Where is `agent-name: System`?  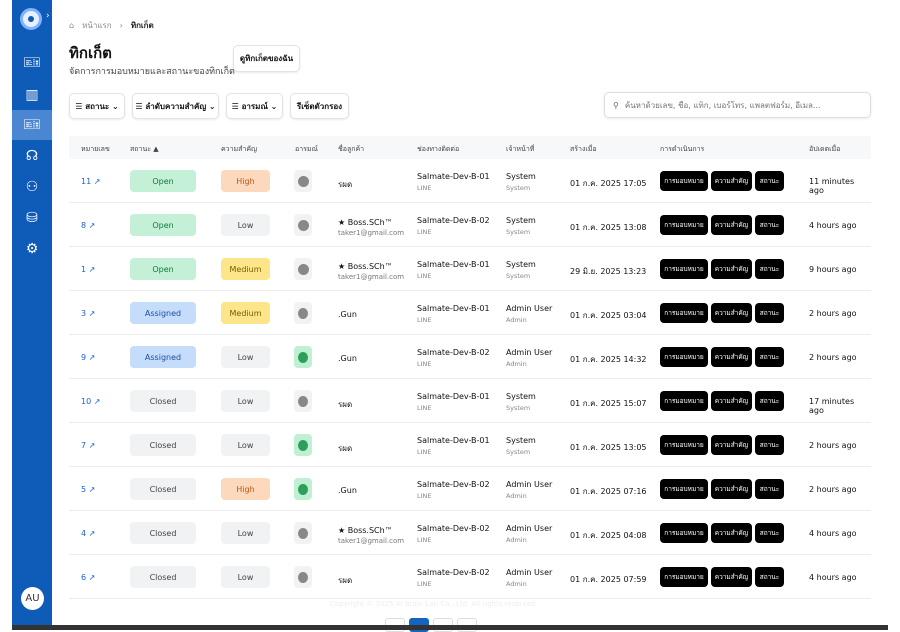 agent-name: System is located at coordinates (521, 440).